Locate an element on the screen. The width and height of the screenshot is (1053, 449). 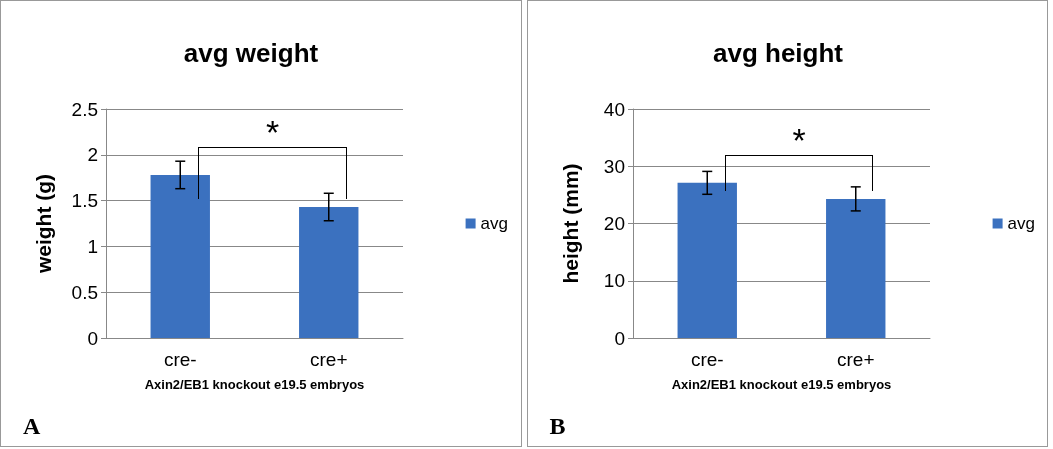
chart-title: avg weight is located at coordinates (251, 53).